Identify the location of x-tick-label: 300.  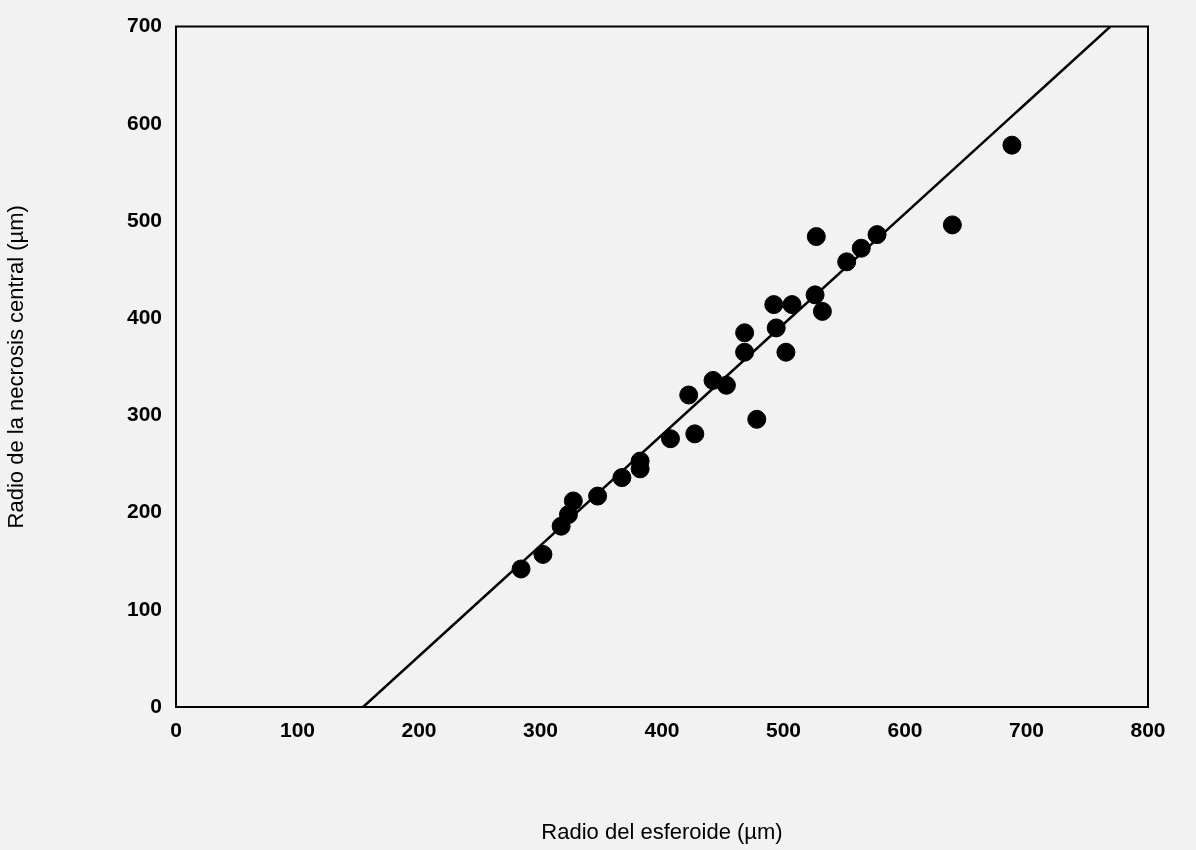
(540, 730).